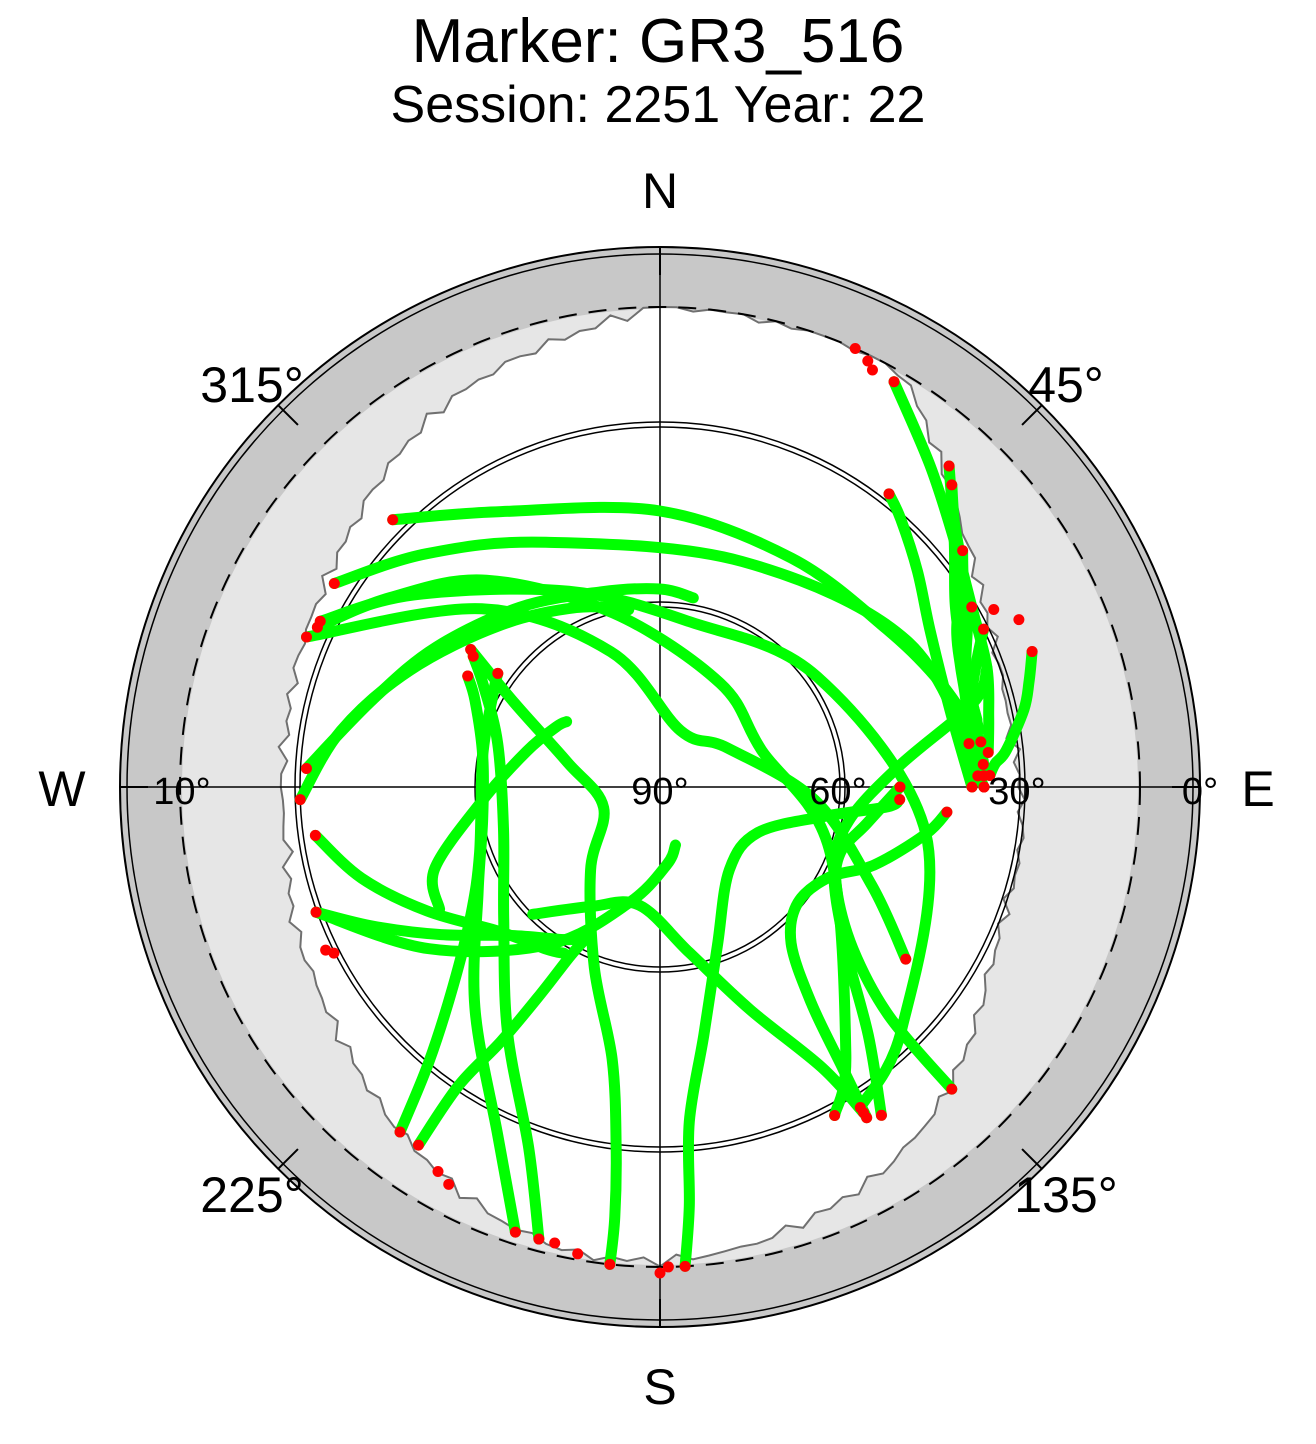 This screenshot has height=1444, width=1316. Describe the element at coordinates (1200, 792) in the screenshot. I see `elevation-label-0: 0°` at that location.